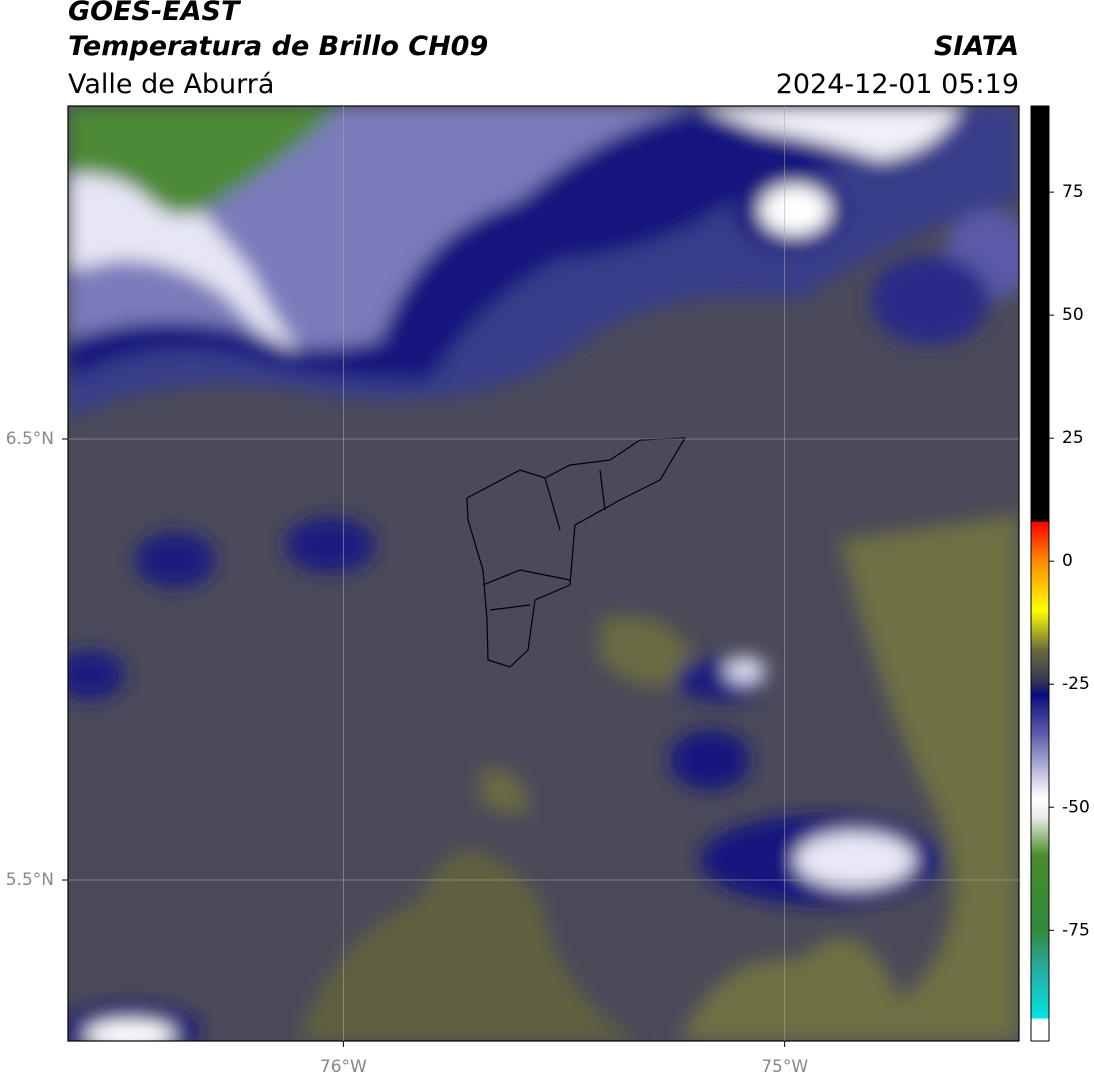  I want to click on colorbar, so click(1040, 573).